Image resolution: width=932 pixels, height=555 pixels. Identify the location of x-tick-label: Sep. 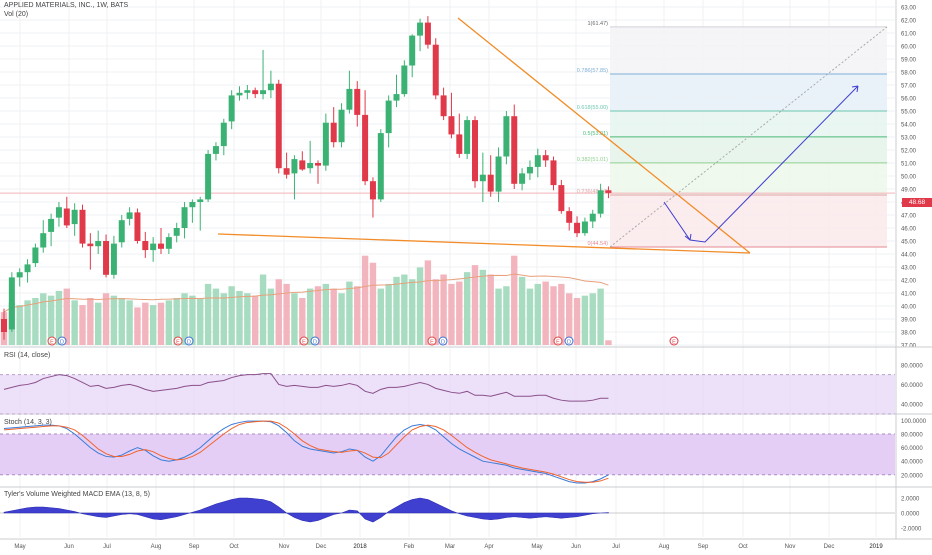
(703, 547).